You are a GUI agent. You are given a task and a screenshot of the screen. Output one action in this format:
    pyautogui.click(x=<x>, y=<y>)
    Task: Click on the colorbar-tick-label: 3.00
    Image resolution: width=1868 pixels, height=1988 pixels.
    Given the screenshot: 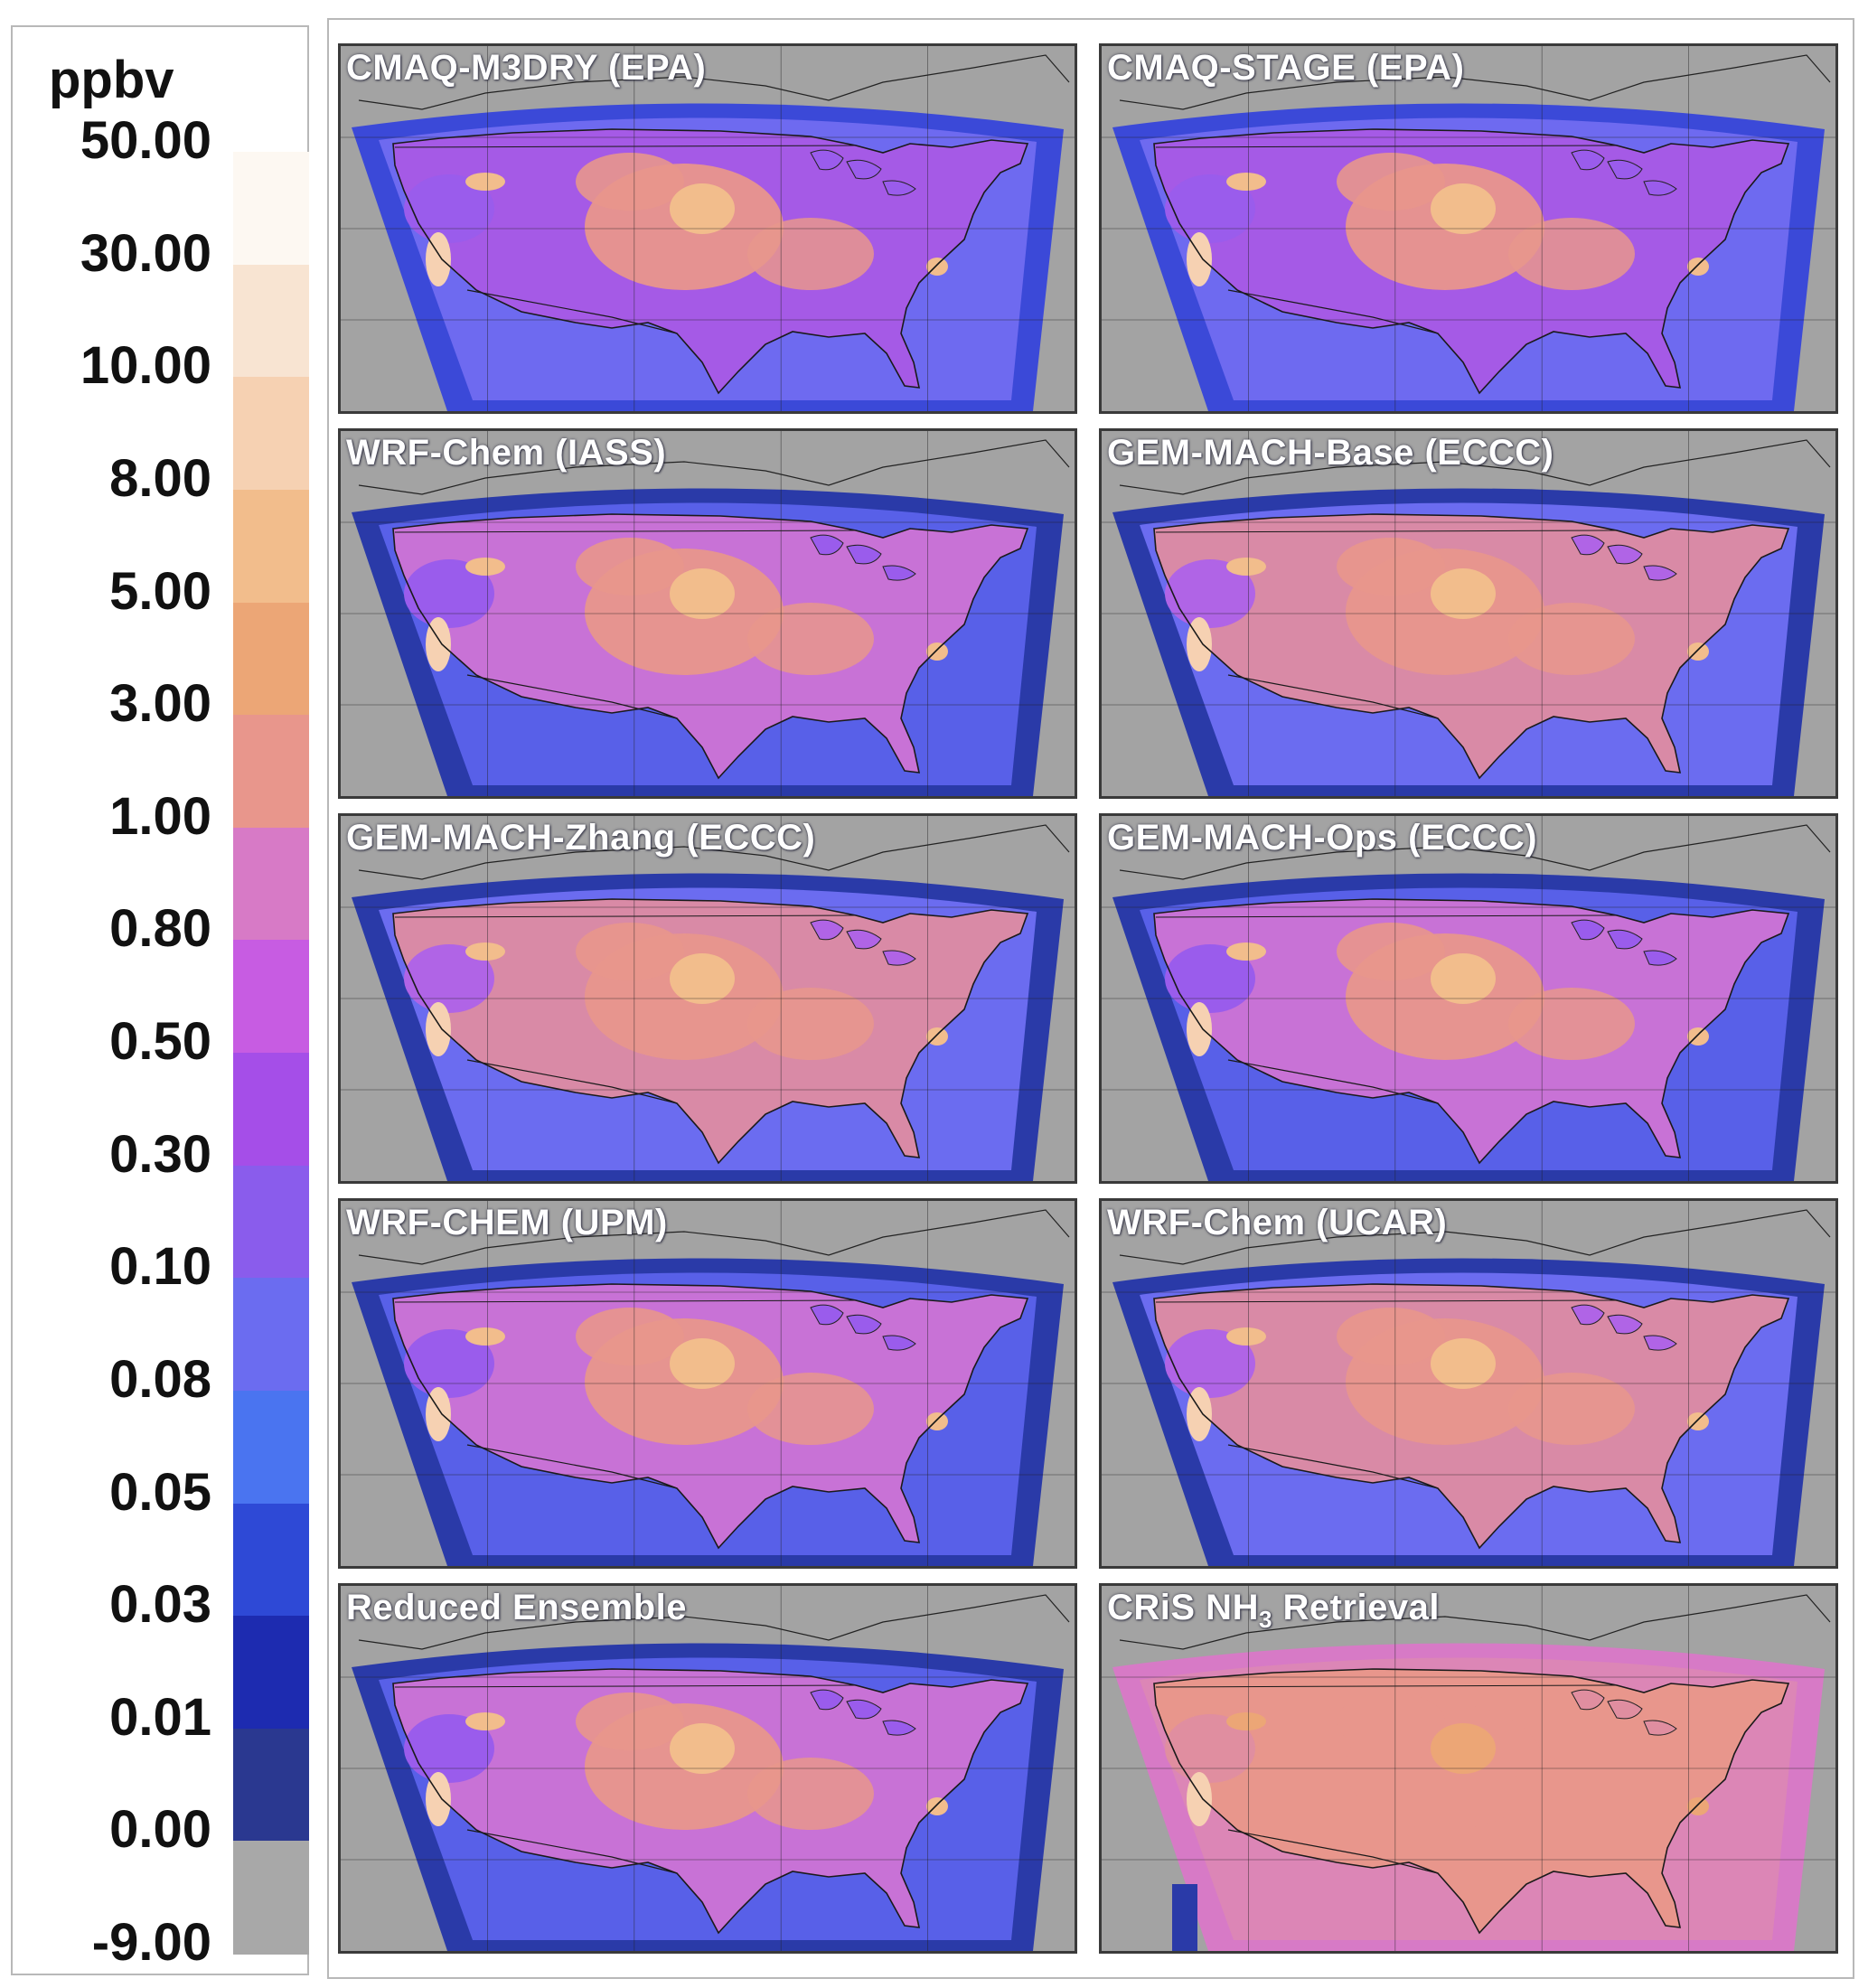 What is the action you would take?
    pyautogui.click(x=160, y=704)
    